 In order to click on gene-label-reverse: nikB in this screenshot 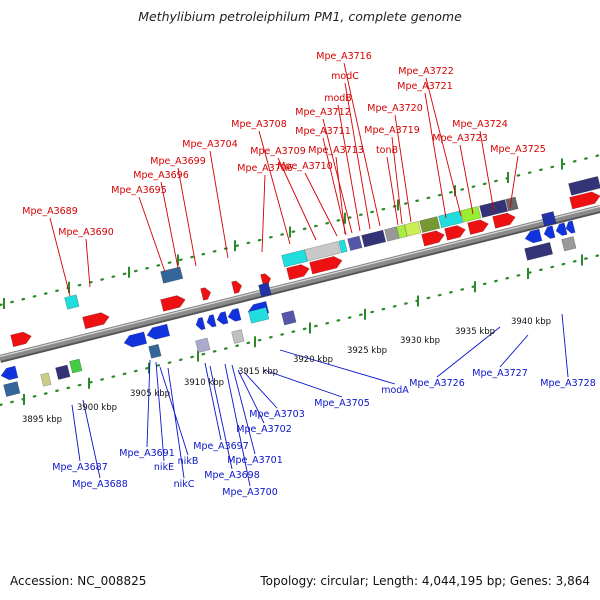, I will do `click(188, 461)`.